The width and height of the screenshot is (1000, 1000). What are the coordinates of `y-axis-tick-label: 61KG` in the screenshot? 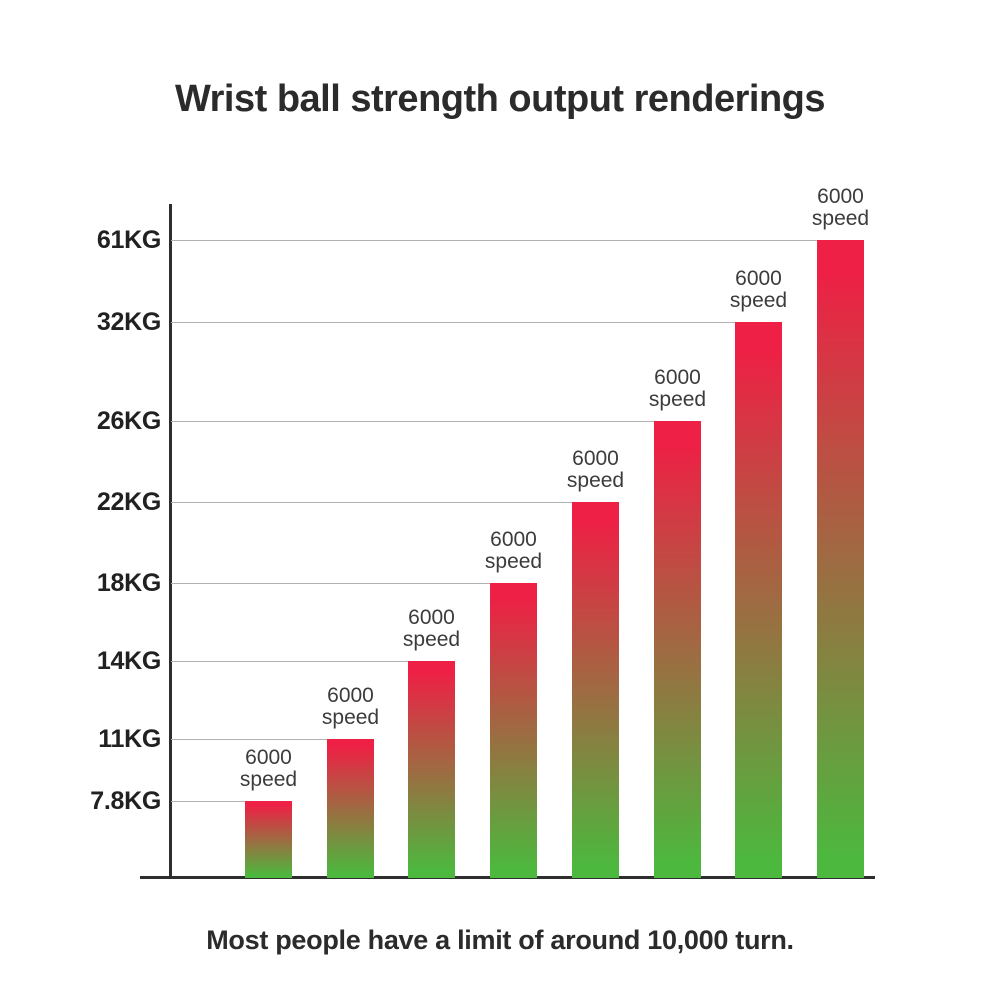 It's located at (128, 240).